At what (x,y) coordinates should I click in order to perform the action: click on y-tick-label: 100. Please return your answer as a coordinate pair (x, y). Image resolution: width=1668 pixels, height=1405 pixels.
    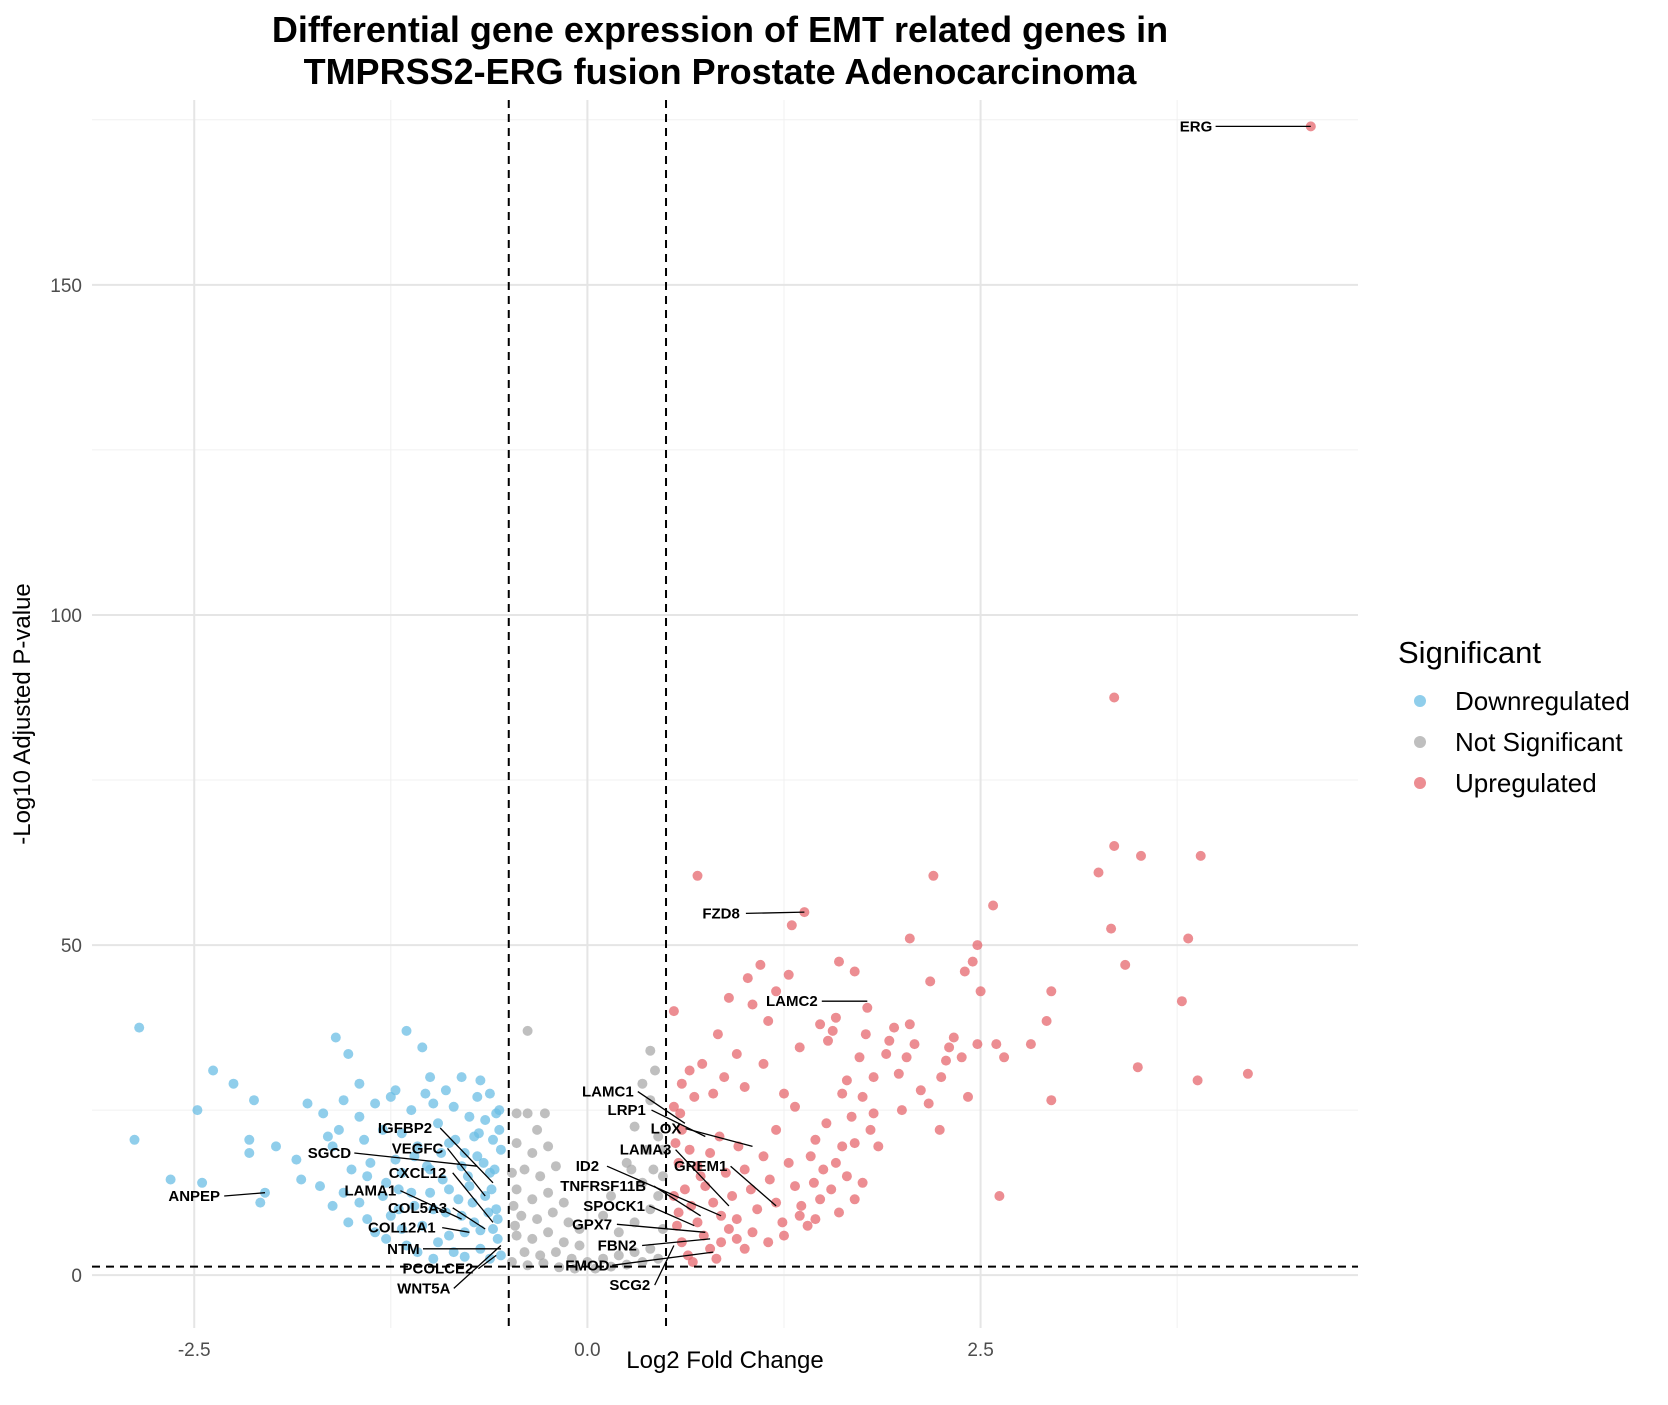
    Looking at the image, I should click on (66, 616).